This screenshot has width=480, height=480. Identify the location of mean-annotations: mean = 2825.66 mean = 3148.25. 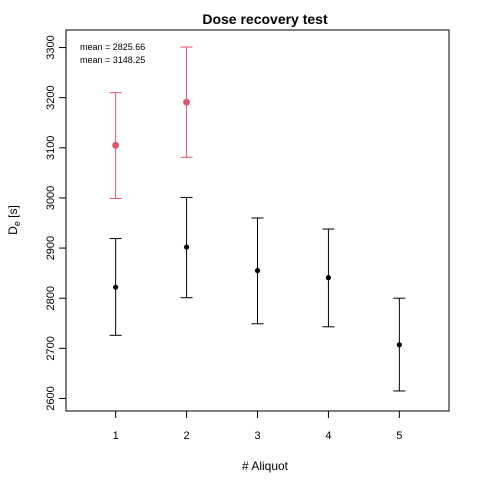
(112, 53).